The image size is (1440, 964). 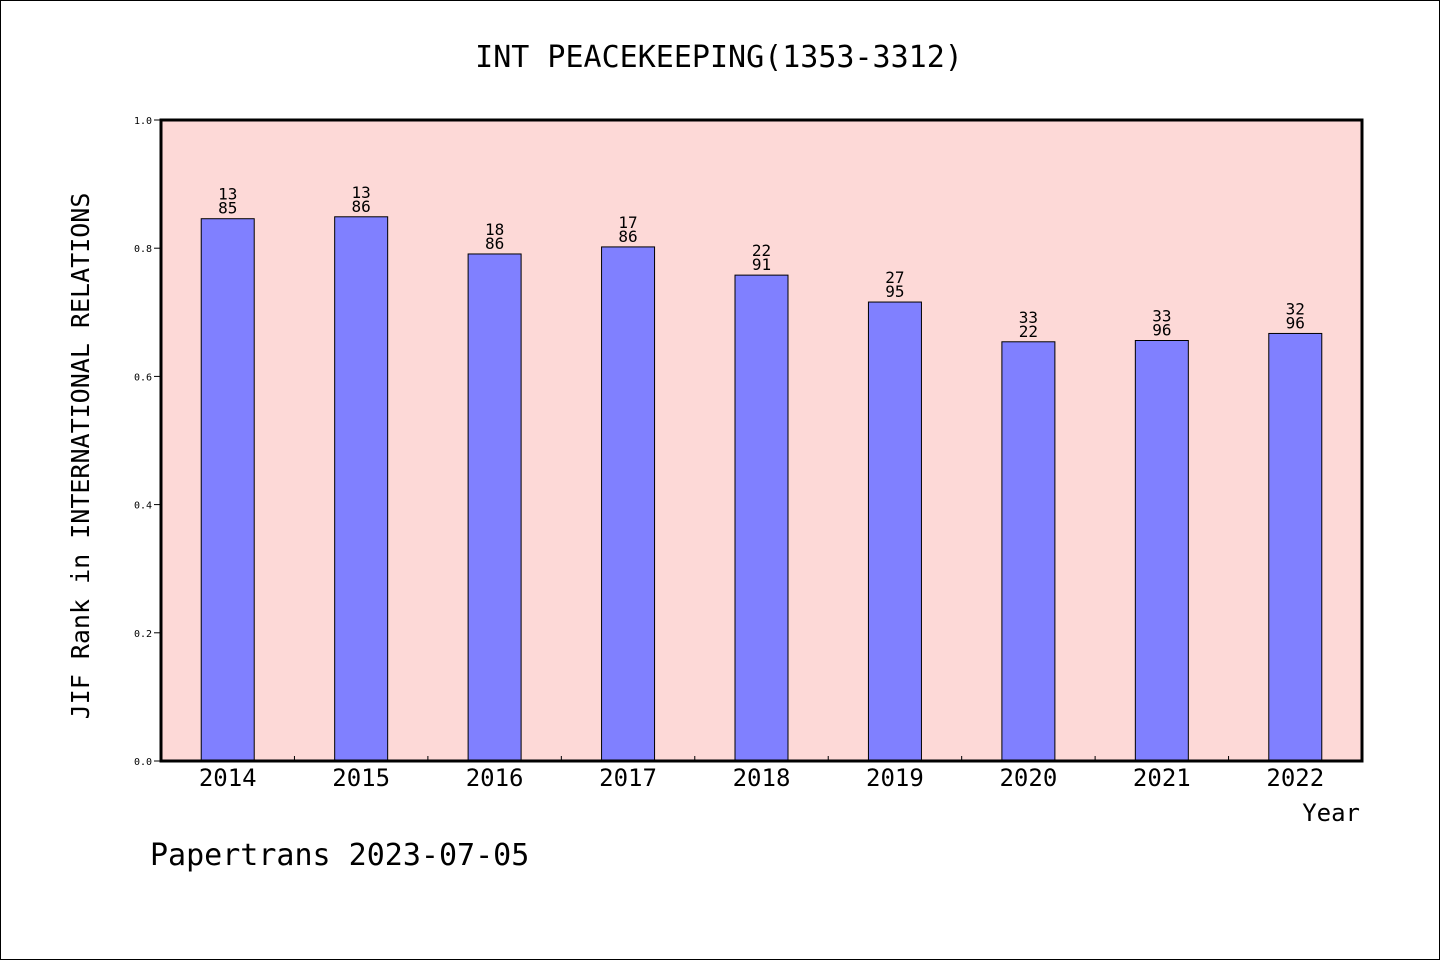 I want to click on x-tick-label-2016: 2016, so click(x=495, y=778).